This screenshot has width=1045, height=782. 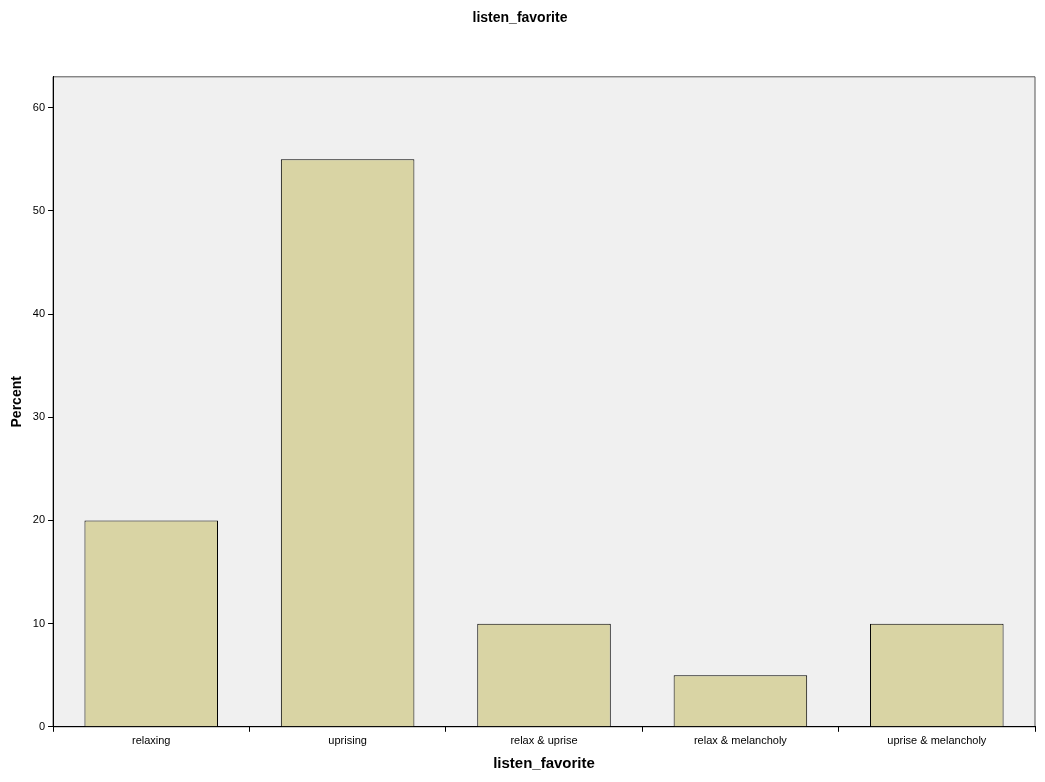 What do you see at coordinates (544, 763) in the screenshot?
I see `x-axis-title: listen_favorite` at bounding box center [544, 763].